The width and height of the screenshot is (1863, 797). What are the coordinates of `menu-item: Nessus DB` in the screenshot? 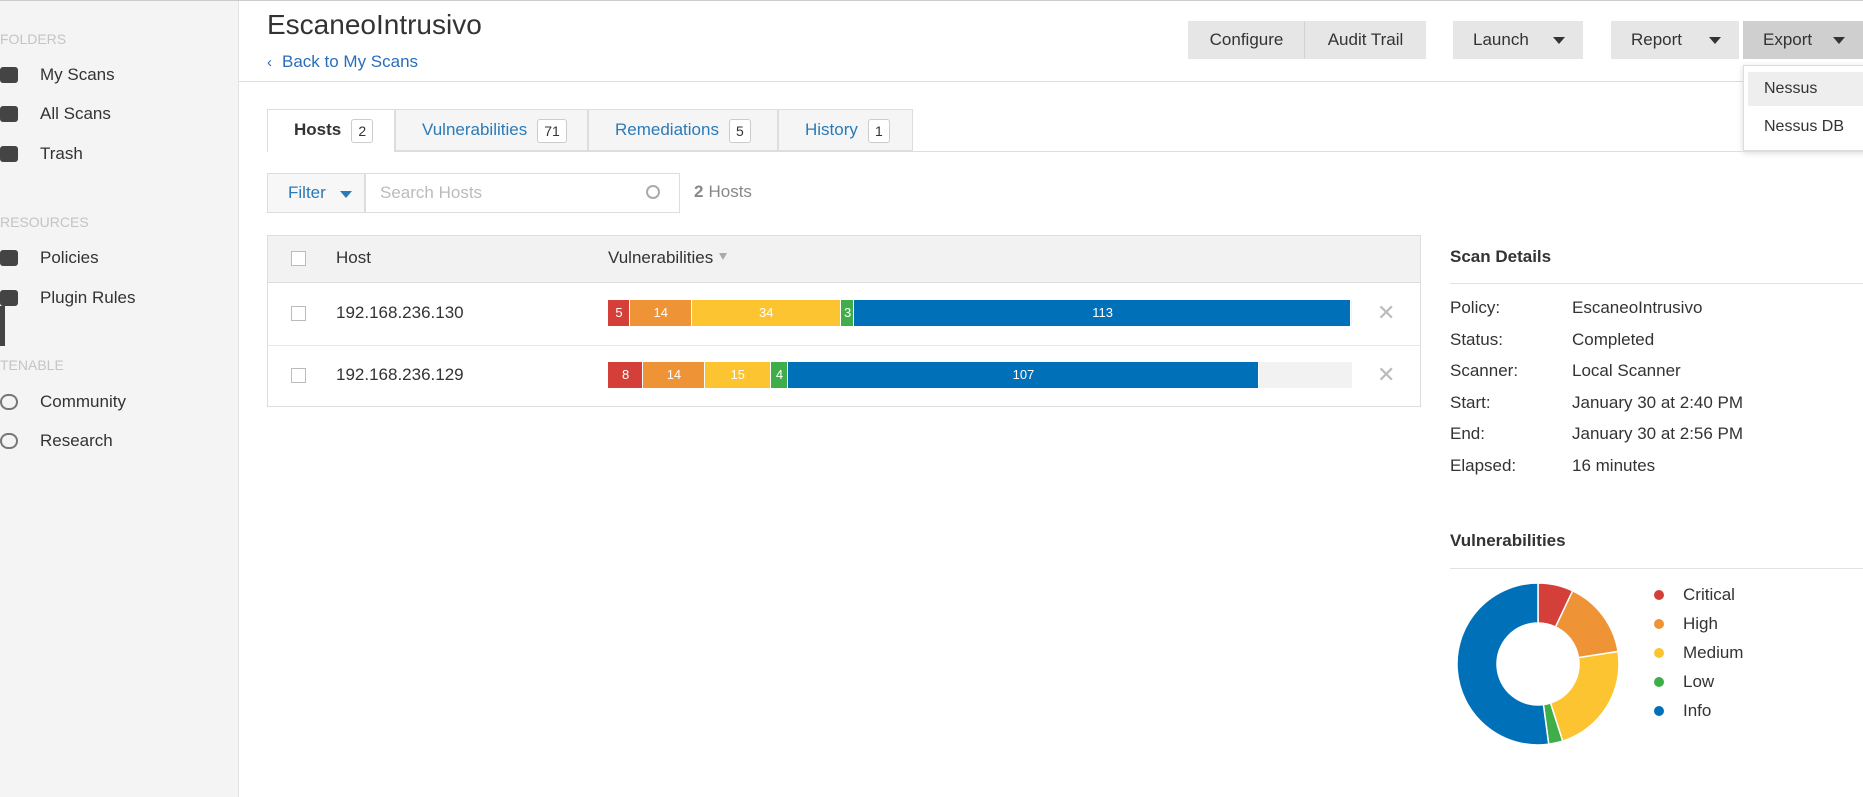 It's located at (1805, 127).